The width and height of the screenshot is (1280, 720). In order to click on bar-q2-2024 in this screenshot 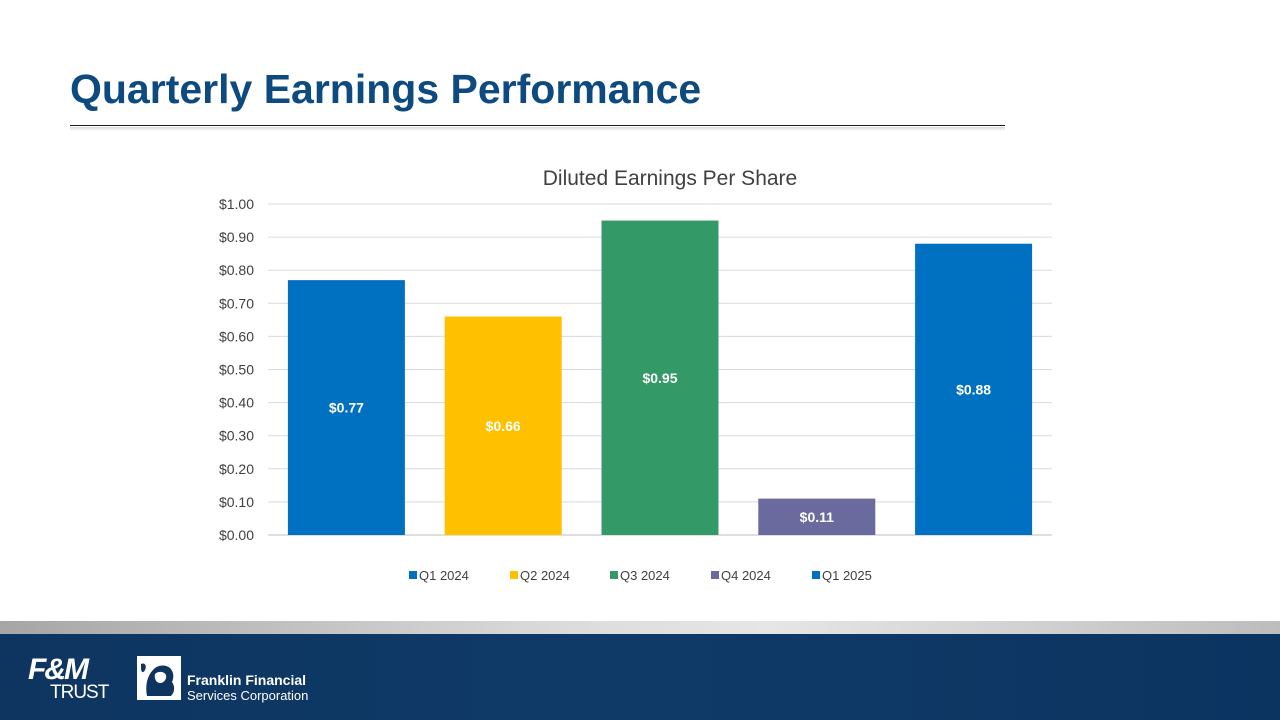, I will do `click(503, 425)`.